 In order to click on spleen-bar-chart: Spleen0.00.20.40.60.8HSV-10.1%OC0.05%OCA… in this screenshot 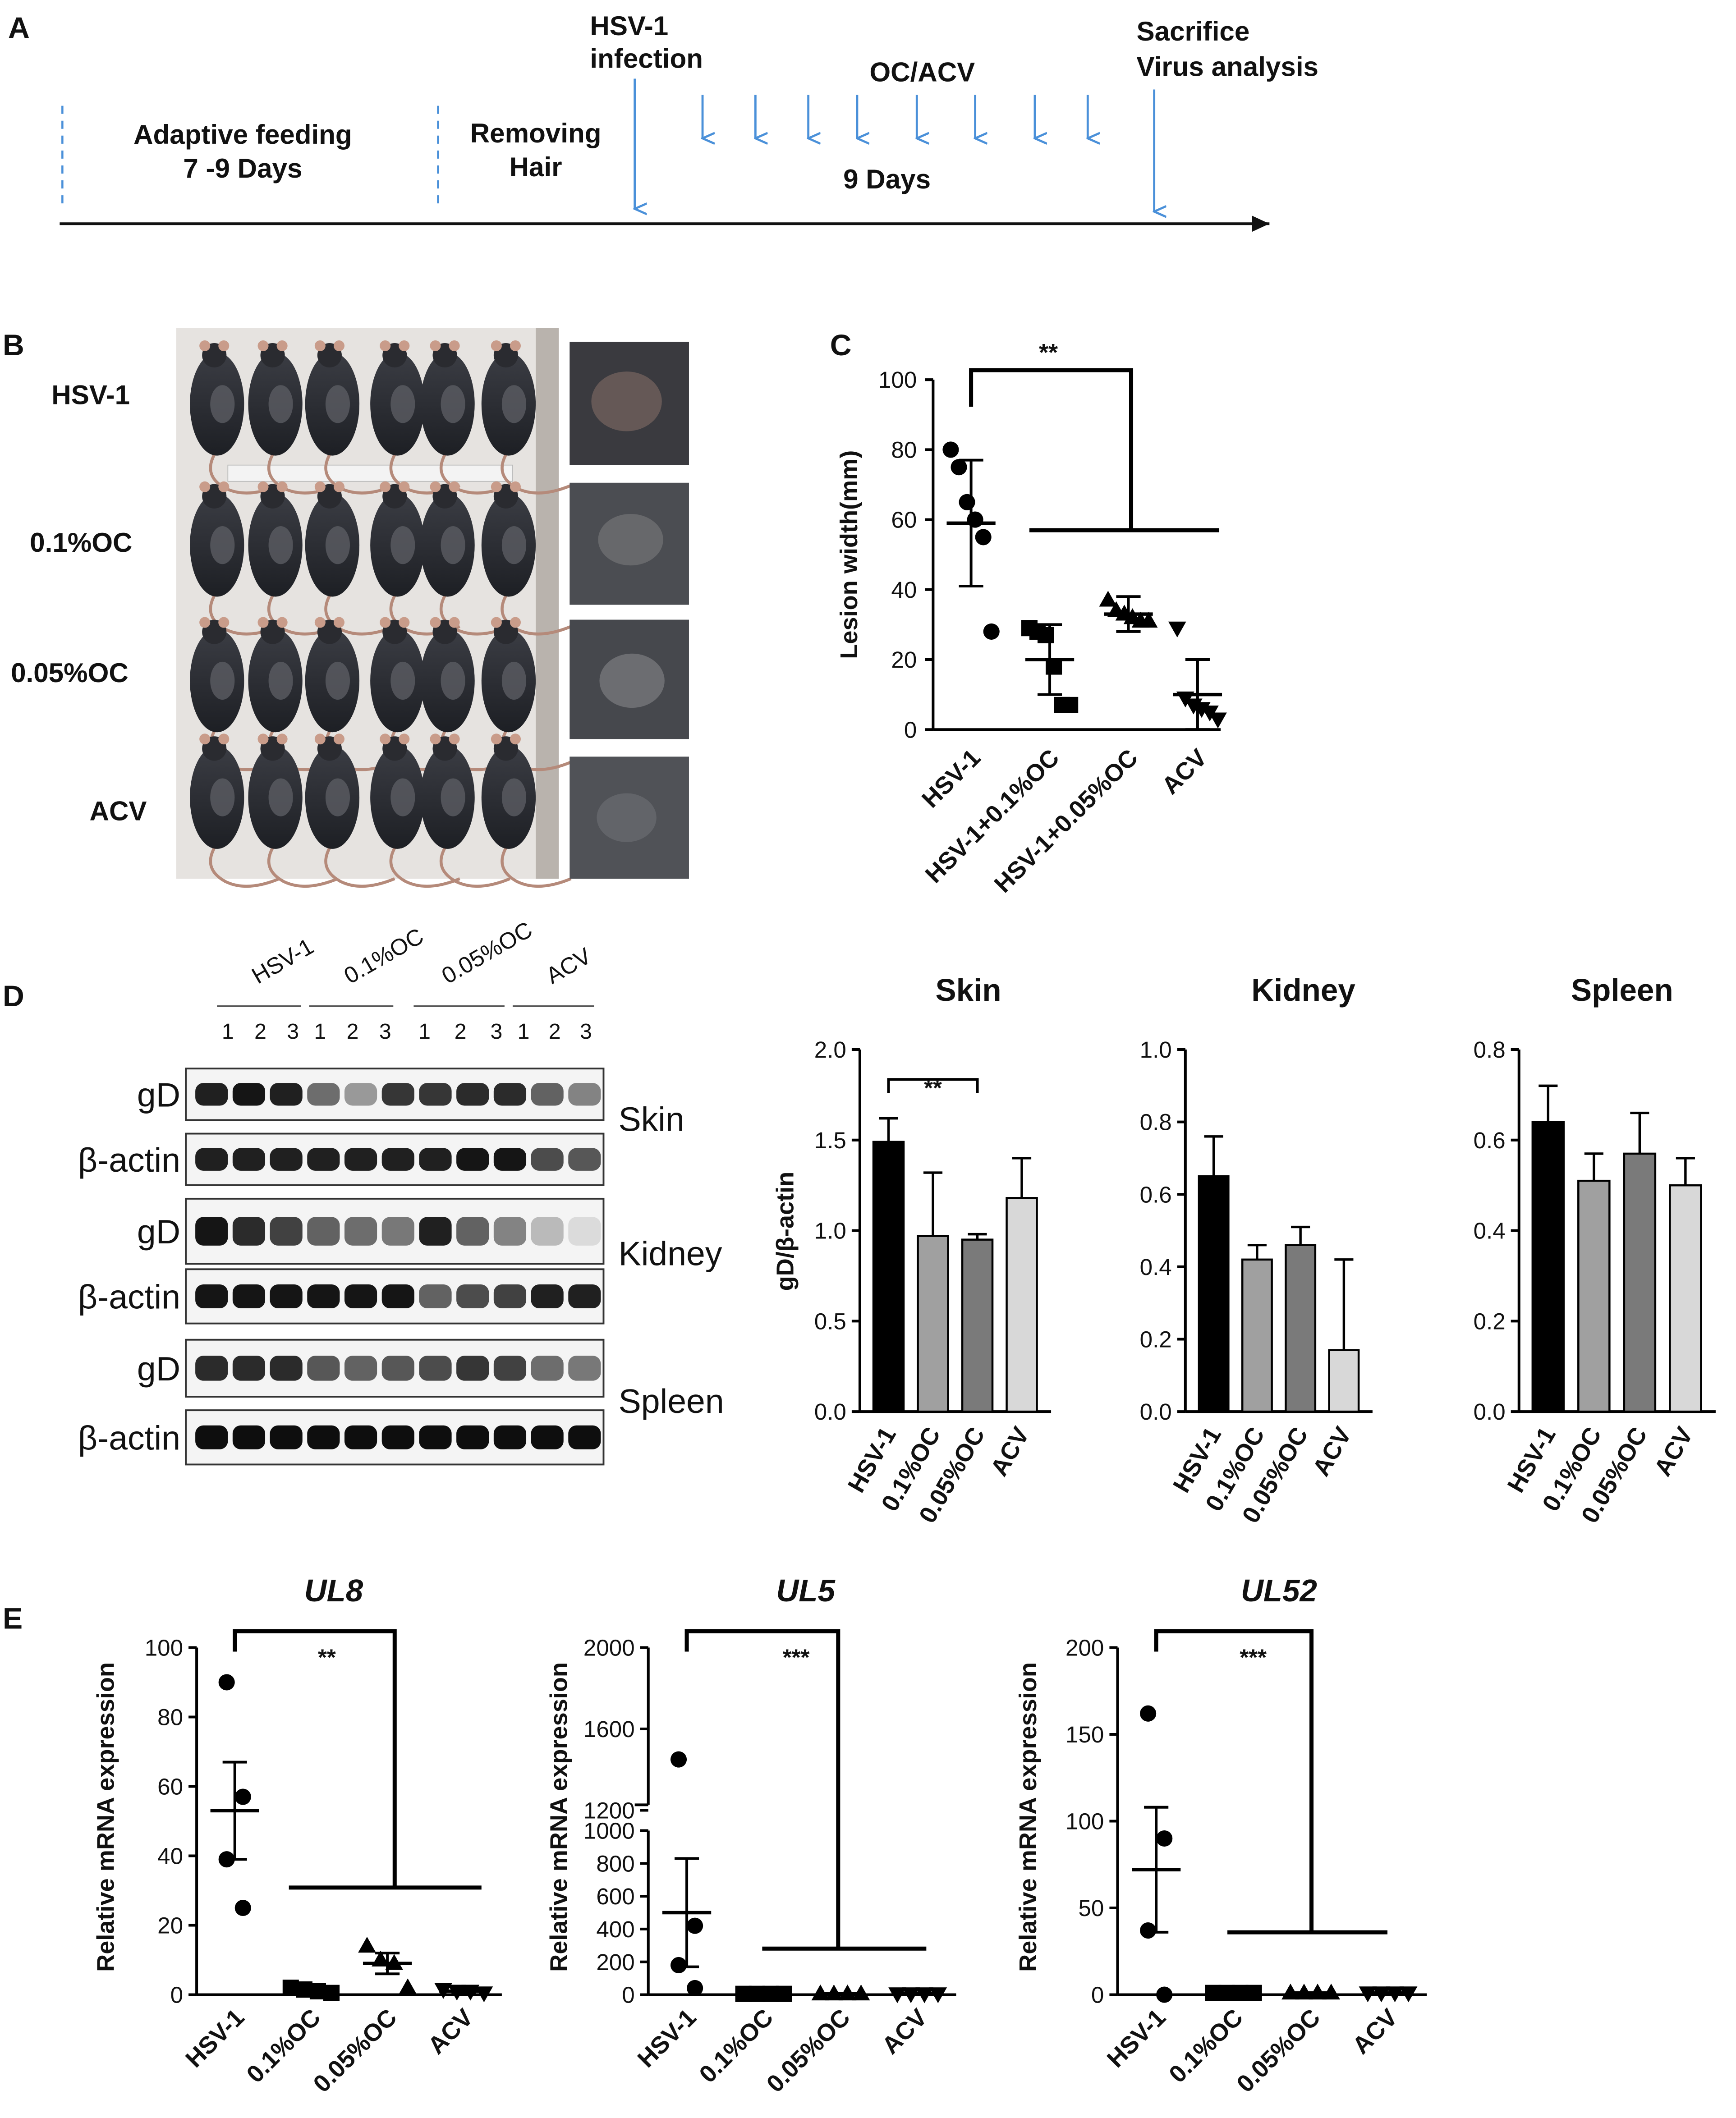, I will do `click(1595, 1249)`.